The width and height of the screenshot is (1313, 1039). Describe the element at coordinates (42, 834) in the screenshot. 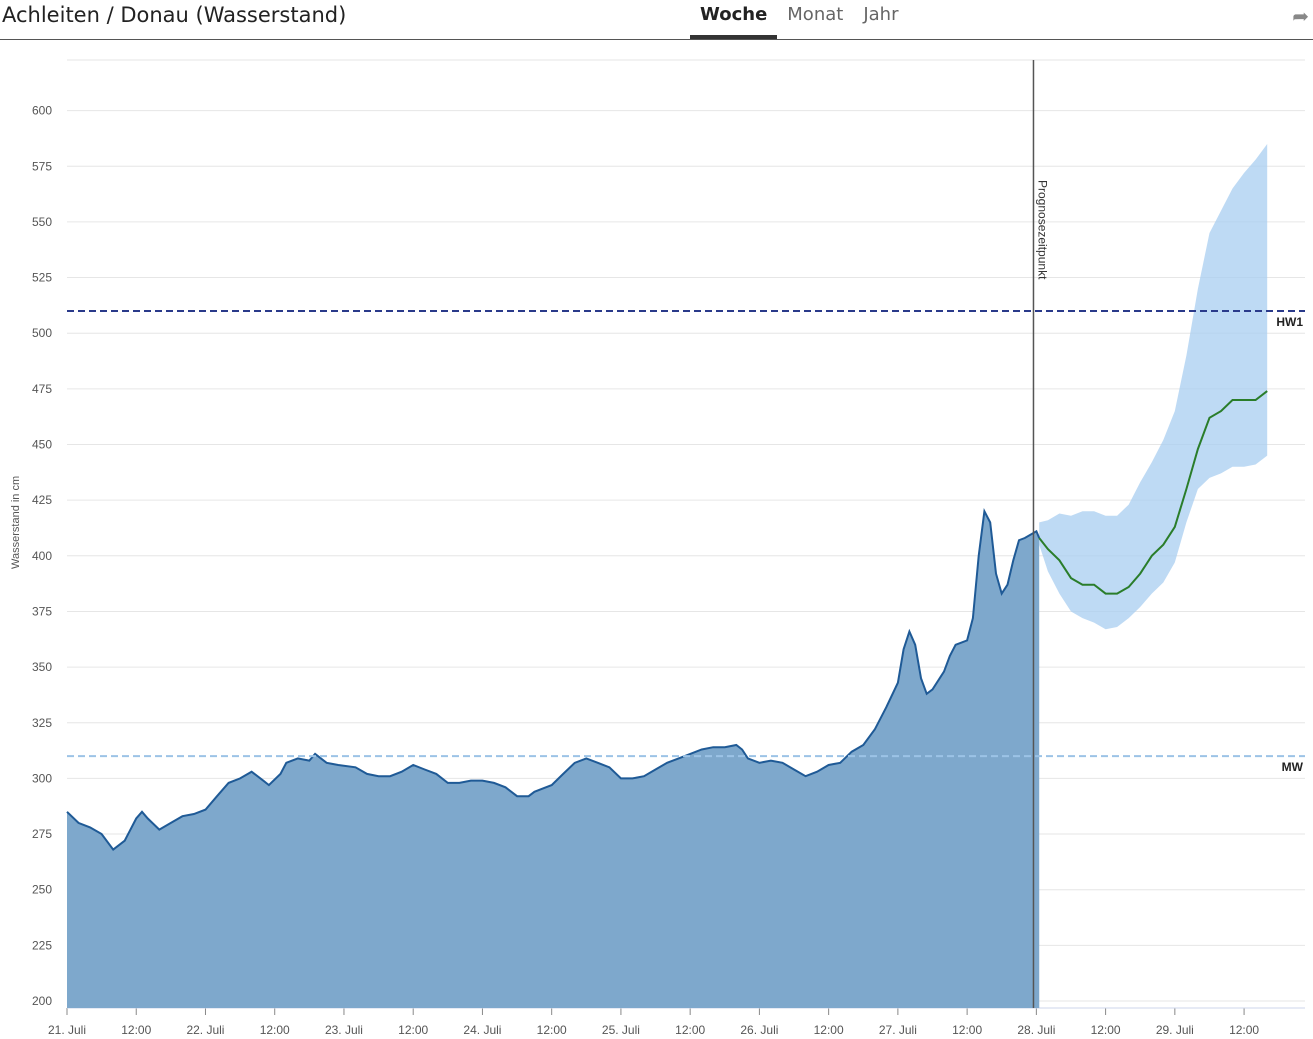

I see `y-tick-label: 275` at that location.